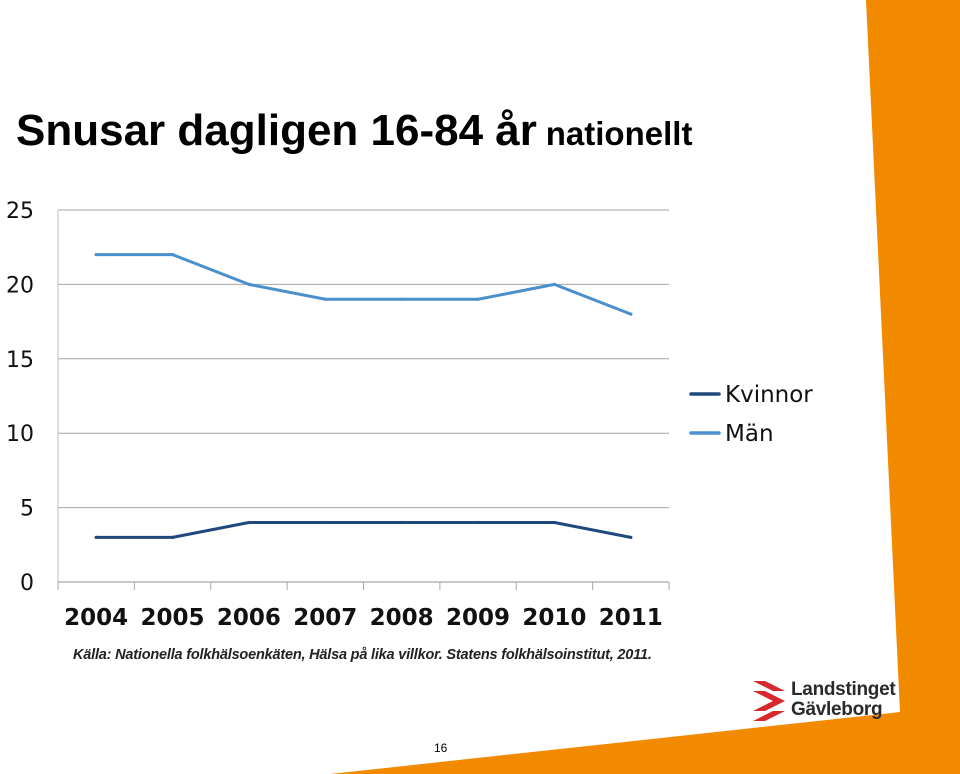 This screenshot has height=774, width=960. What do you see at coordinates (619, 133) in the screenshot?
I see `slide-title-tail: nationellt` at bounding box center [619, 133].